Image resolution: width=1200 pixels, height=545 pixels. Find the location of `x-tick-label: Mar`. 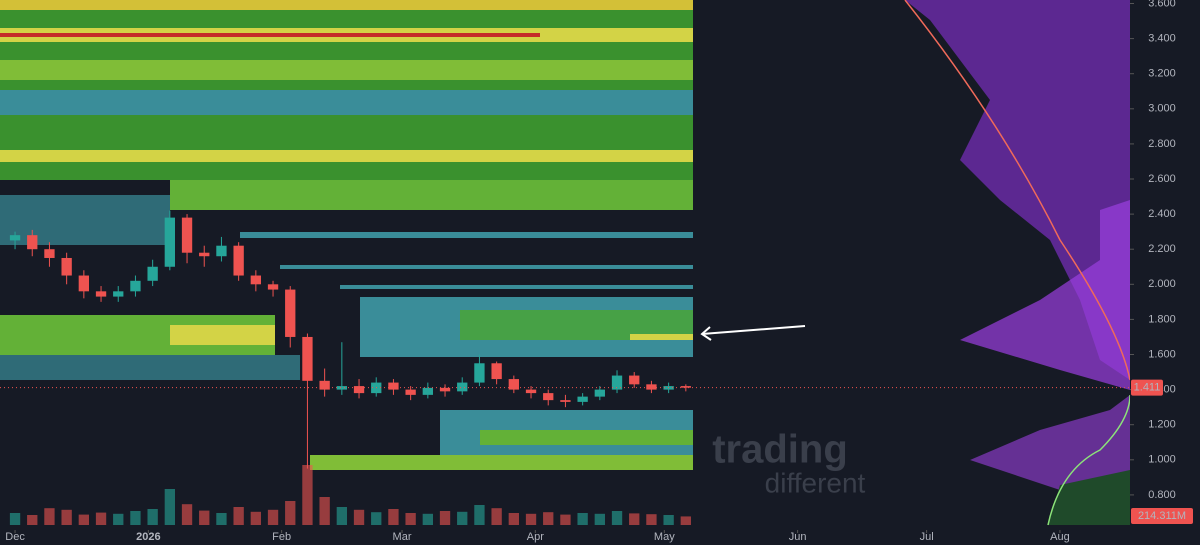

x-tick-label: Mar is located at coordinates (402, 537).